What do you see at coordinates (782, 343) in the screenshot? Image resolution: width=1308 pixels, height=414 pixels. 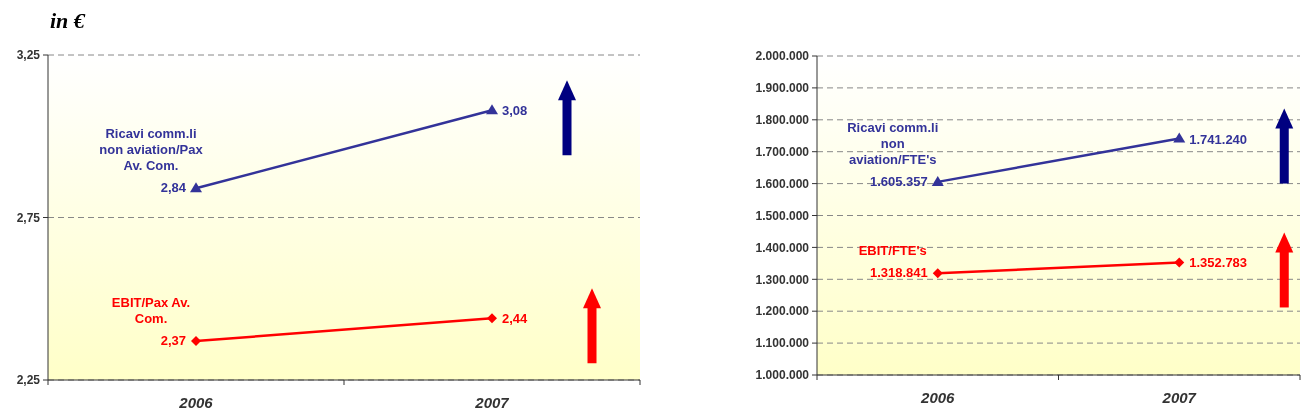 I see `y-tick-label: 1.100.000` at bounding box center [782, 343].